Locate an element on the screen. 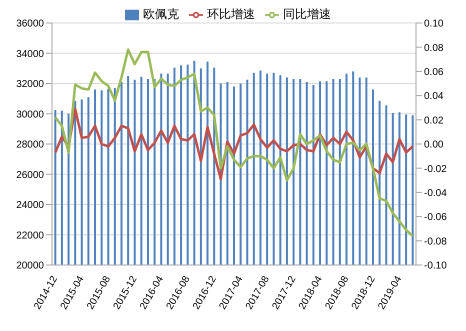 Image resolution: width=466 pixels, height=331 pixels. y-tick-label: 36000 is located at coordinates (30, 24).